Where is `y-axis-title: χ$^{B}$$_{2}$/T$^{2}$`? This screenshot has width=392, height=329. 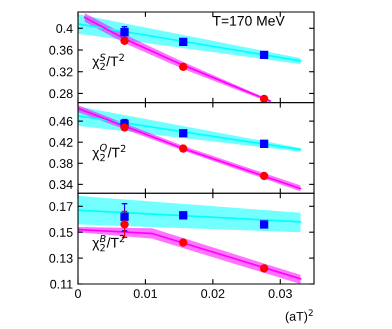
y-axis-title: χ$^{B}$$_{2}$/T$^{2}$ is located at coordinates (108, 243).